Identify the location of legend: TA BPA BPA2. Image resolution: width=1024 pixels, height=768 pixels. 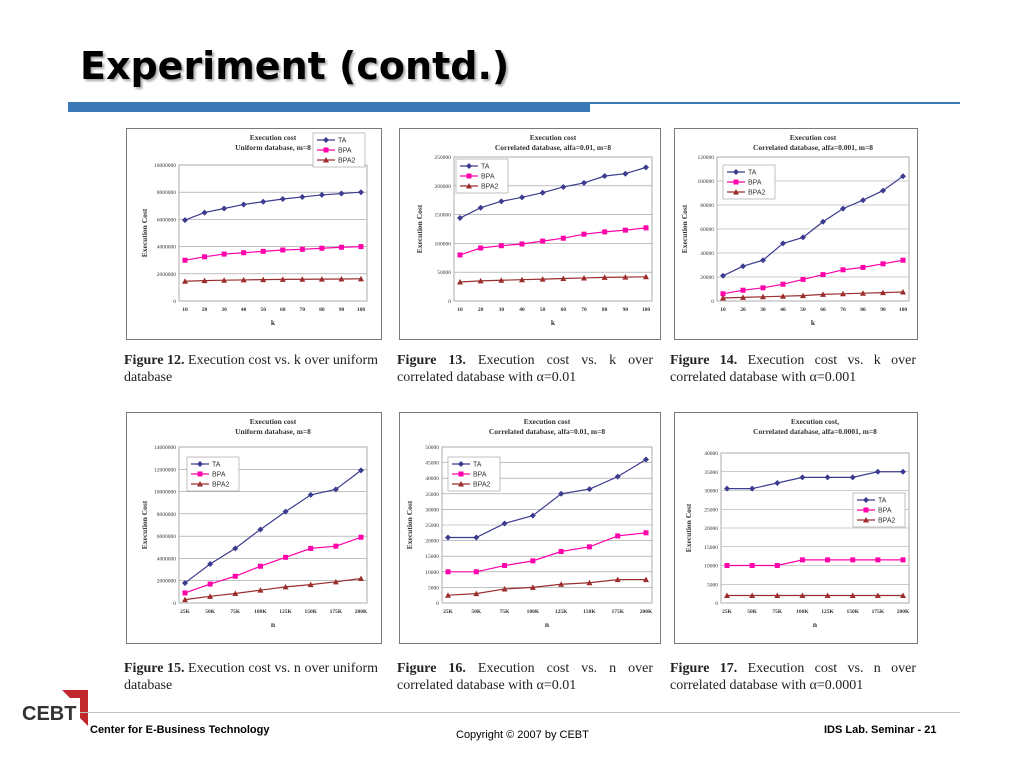
(879, 510).